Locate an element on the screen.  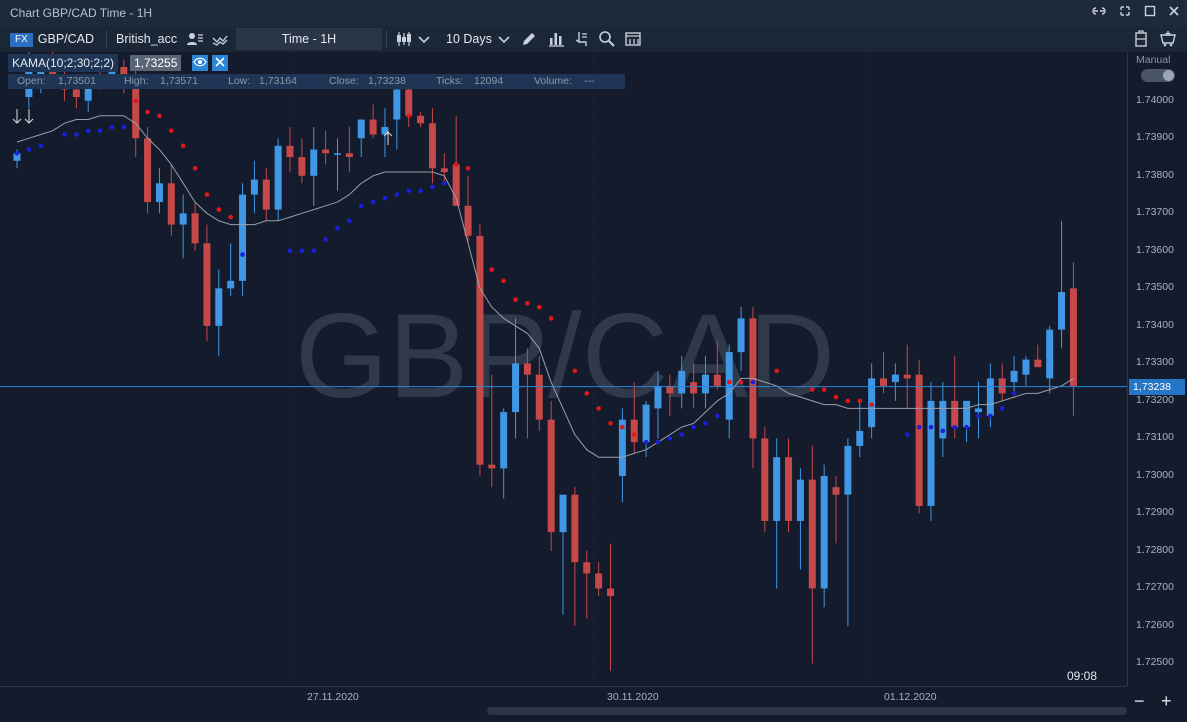
range-selector: 10 Days is located at coordinates (476, 39).